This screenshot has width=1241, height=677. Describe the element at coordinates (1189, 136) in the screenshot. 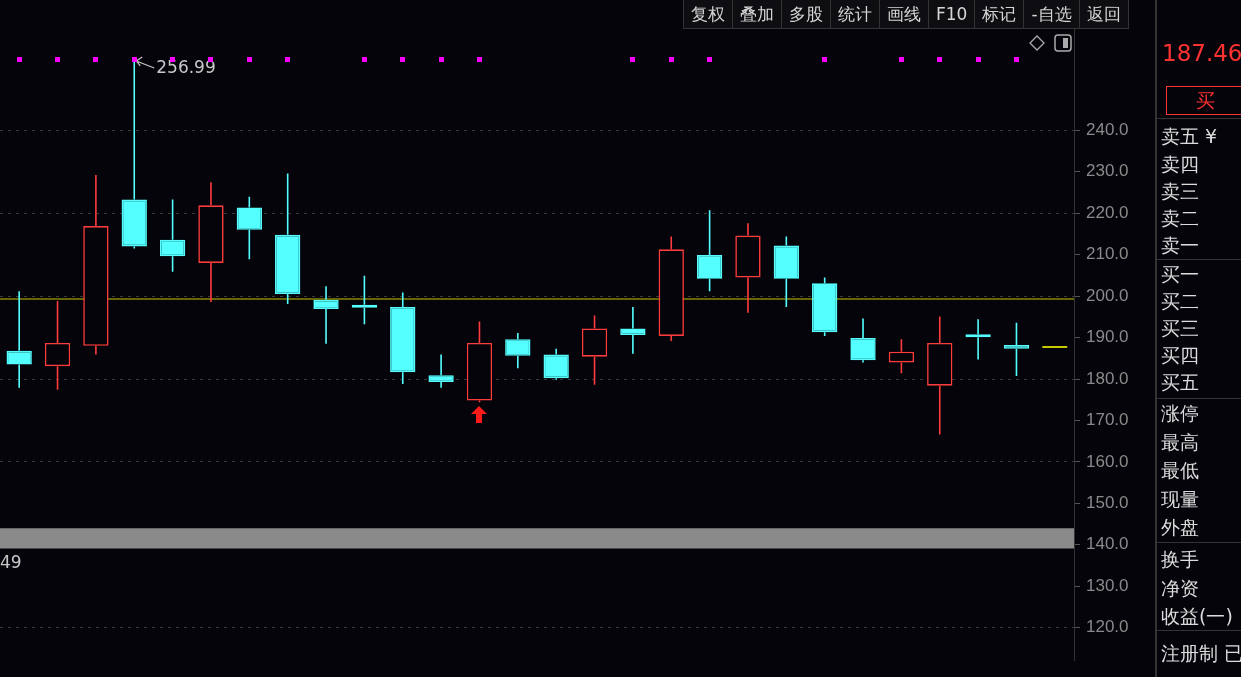

I see `text: 卖五 ¥` at that location.